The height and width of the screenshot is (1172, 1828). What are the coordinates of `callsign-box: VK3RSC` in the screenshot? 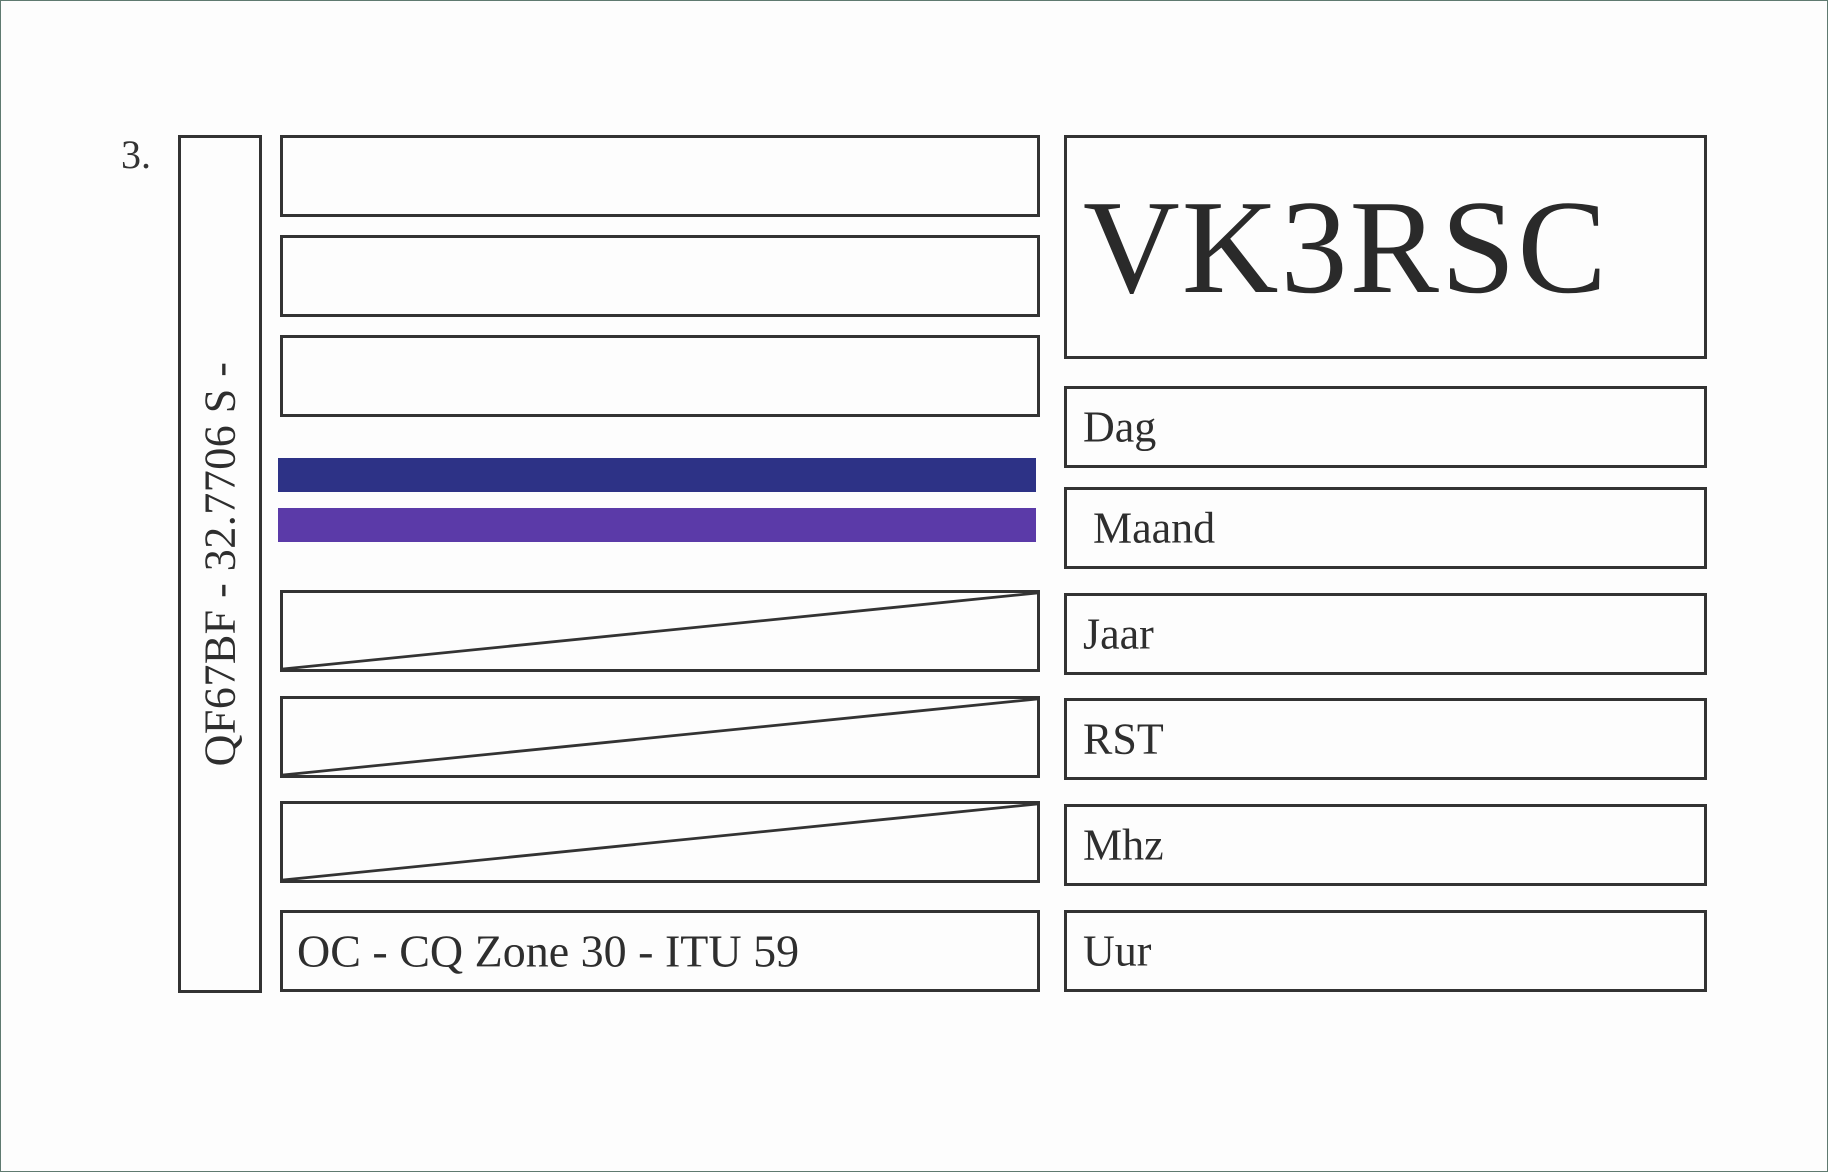 It's located at (1385, 247).